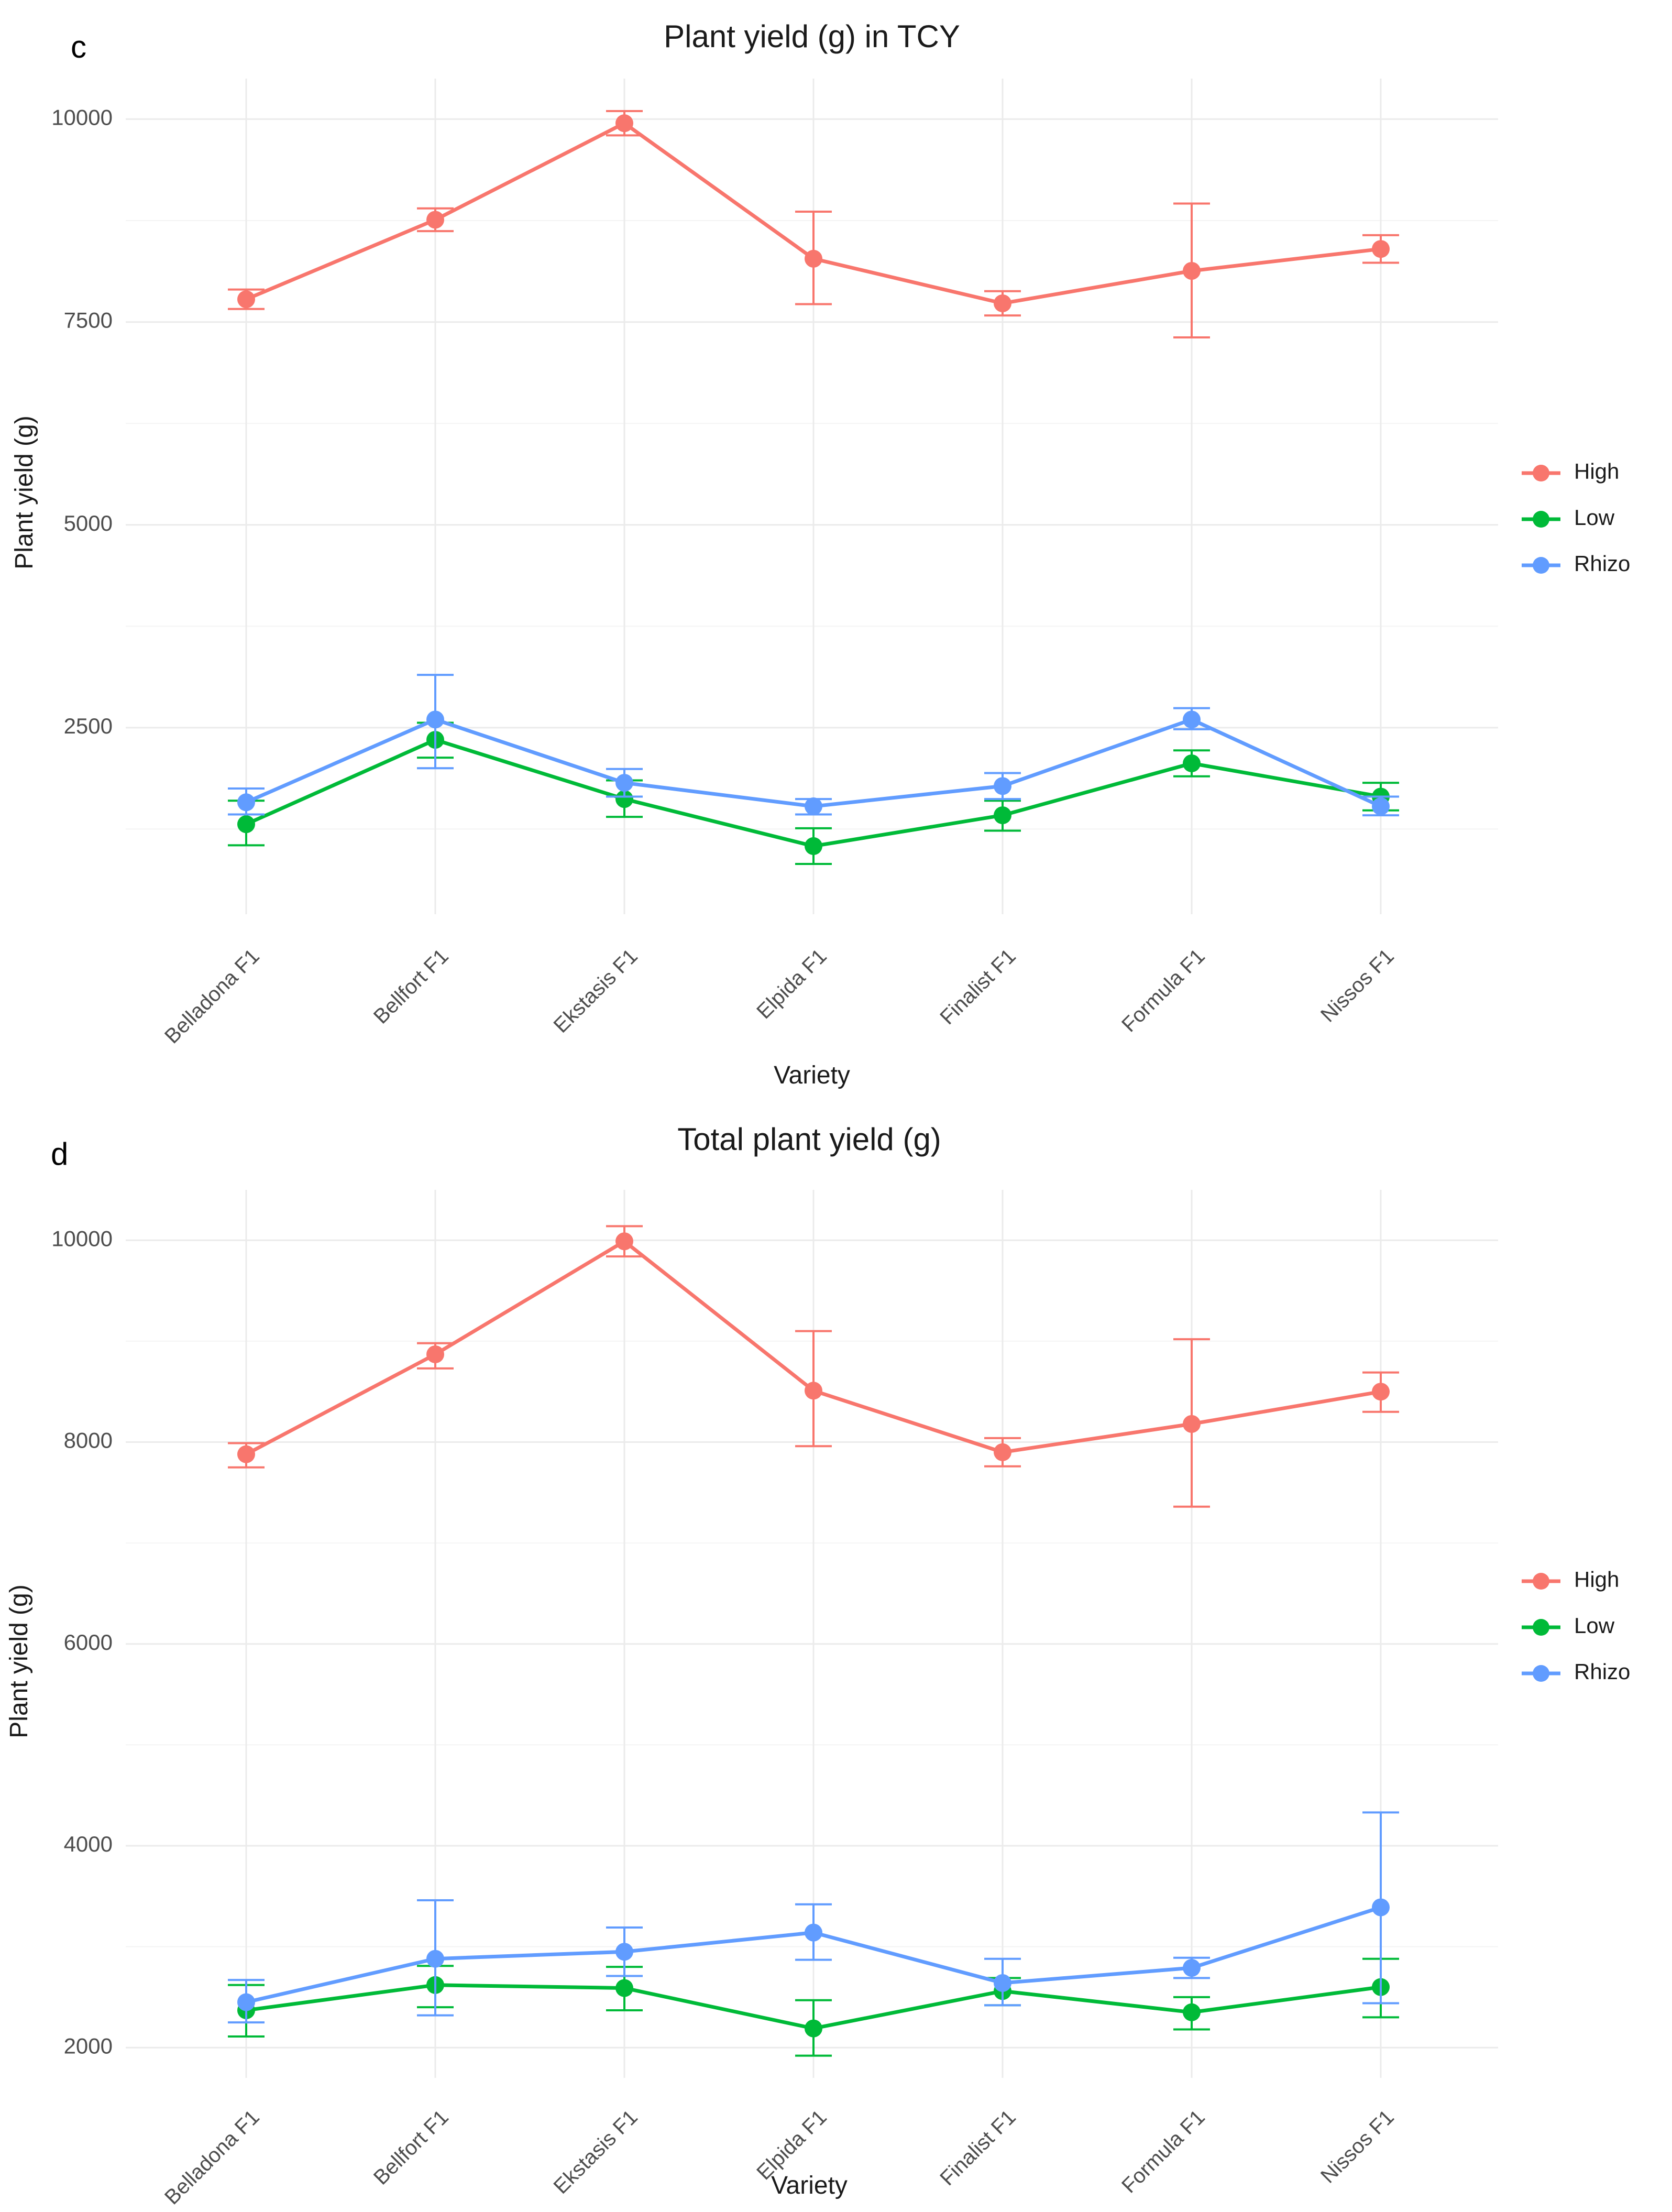 This screenshot has height=2212, width=1672. I want to click on panel-label-d: d, so click(60, 1154).